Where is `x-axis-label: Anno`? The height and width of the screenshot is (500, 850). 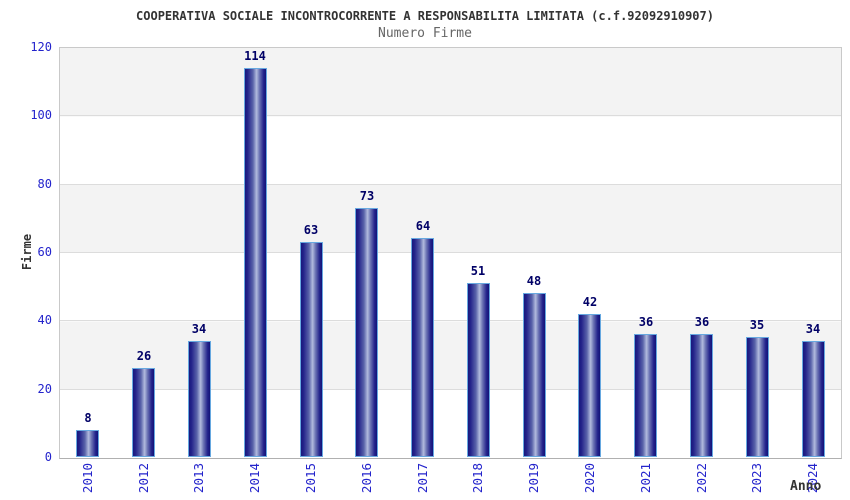
x-axis-label: Anno is located at coordinates (806, 486).